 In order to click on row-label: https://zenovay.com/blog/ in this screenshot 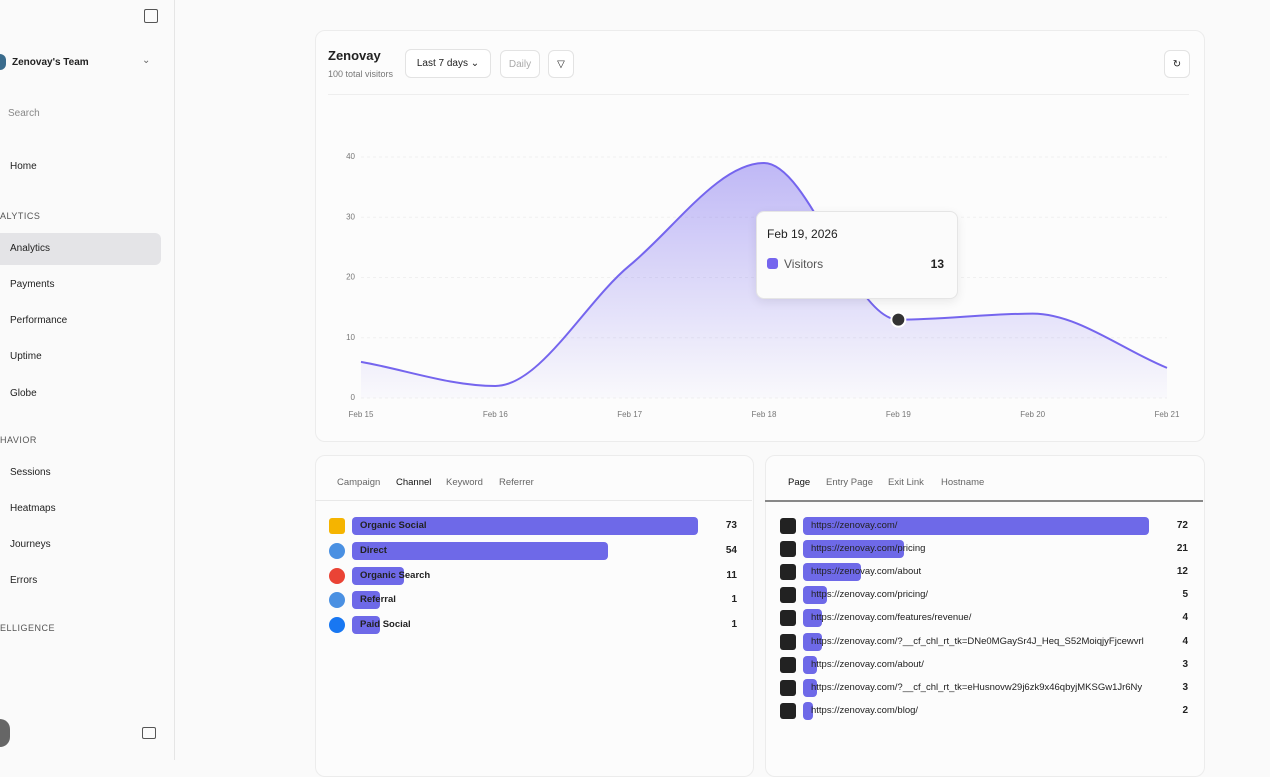, I will do `click(865, 710)`.